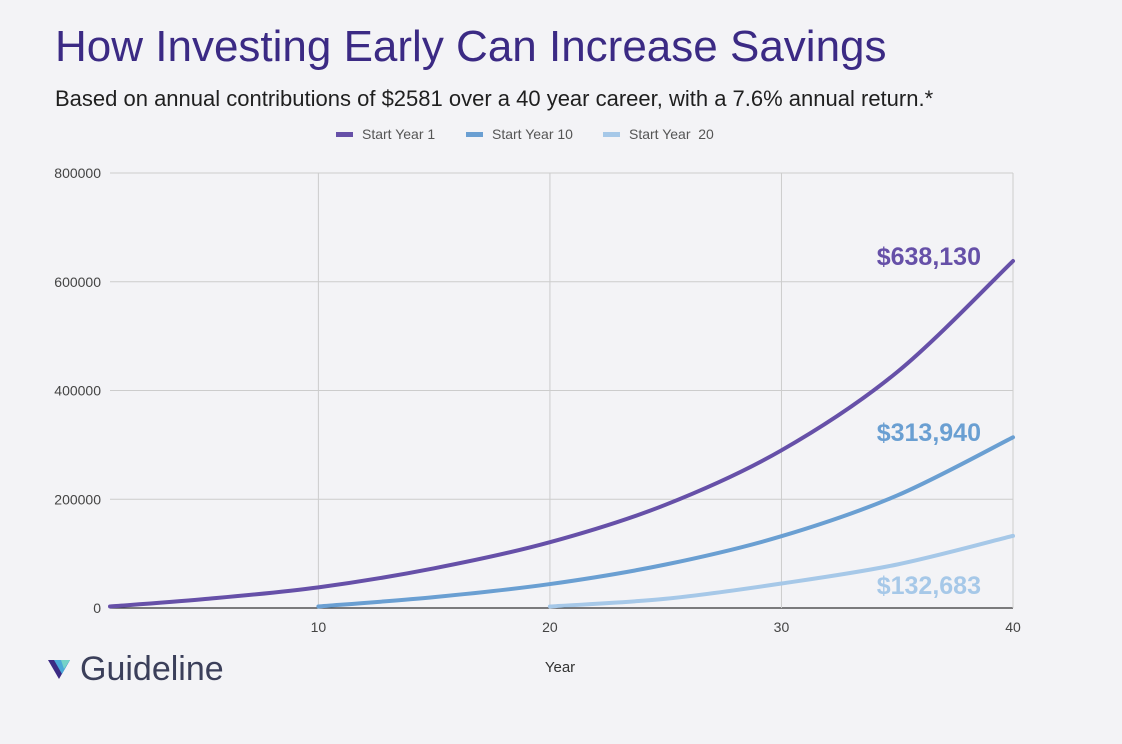  Describe the element at coordinates (666, 627) in the screenshot. I see `x-axis-ticks: 10 20 30 40` at that location.